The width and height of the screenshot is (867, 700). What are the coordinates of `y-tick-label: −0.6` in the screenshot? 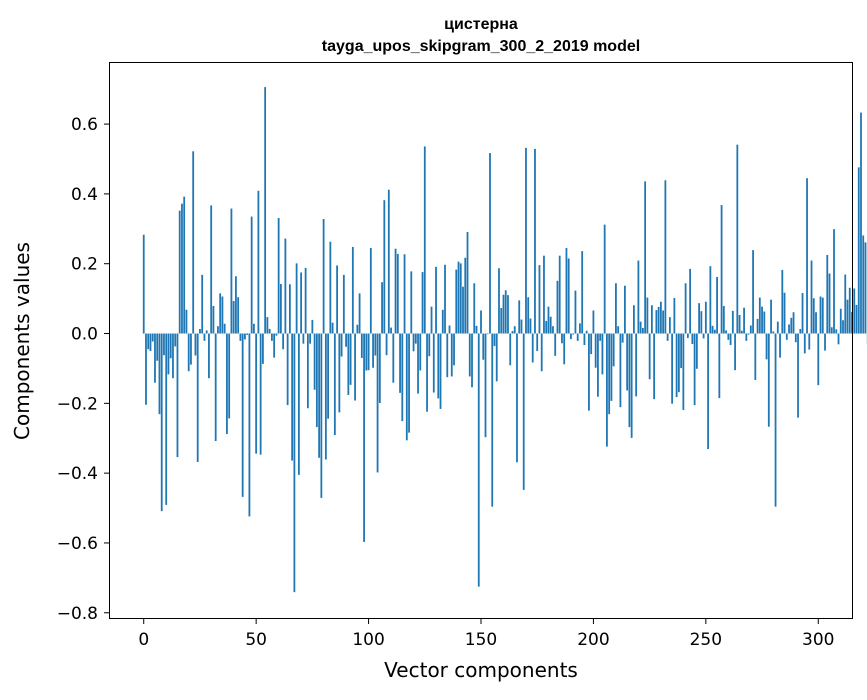 It's located at (77, 544).